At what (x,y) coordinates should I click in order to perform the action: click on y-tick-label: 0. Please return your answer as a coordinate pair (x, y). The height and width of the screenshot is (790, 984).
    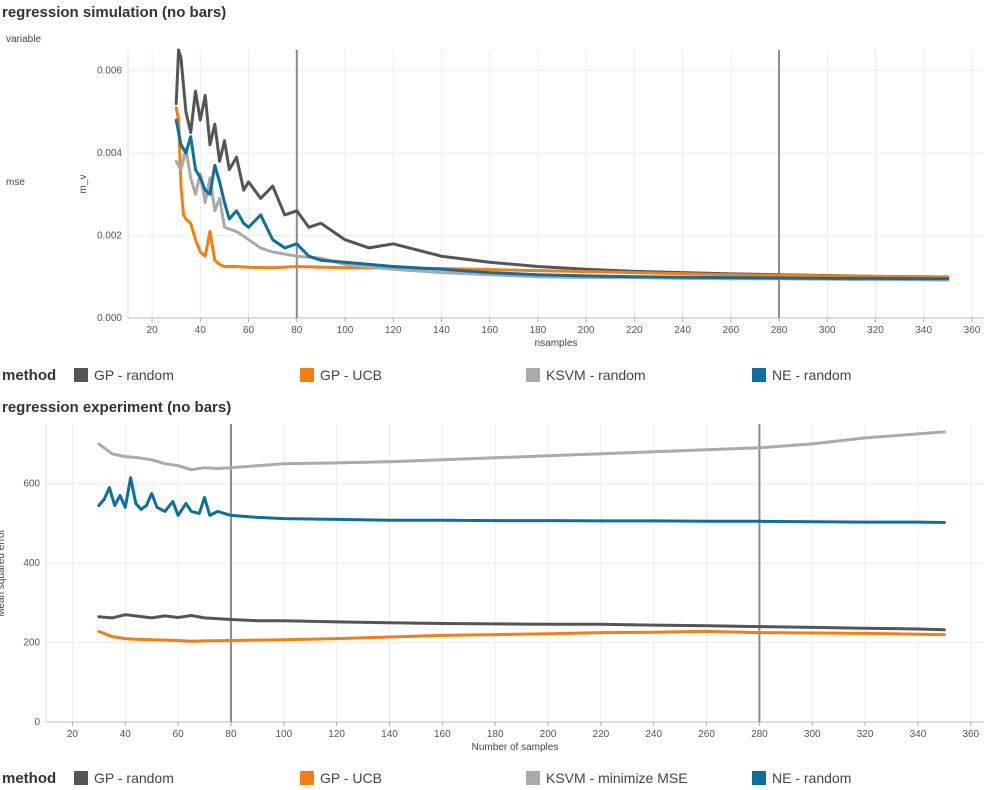
    Looking at the image, I should click on (37, 722).